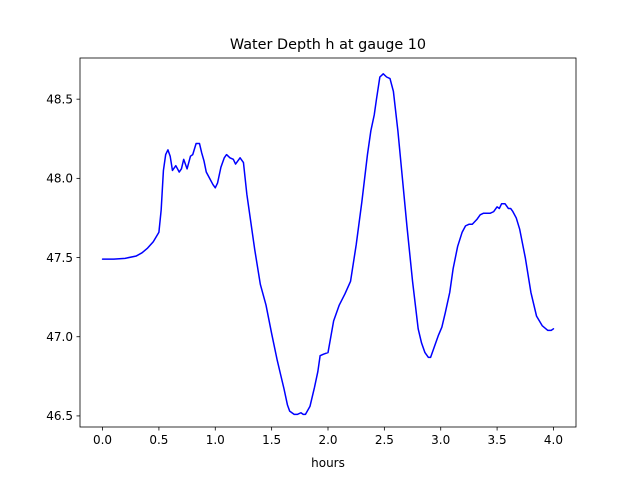 The width and height of the screenshot is (640, 480). Describe the element at coordinates (553, 440) in the screenshot. I see `x-tick-label-8: 4.0` at that location.